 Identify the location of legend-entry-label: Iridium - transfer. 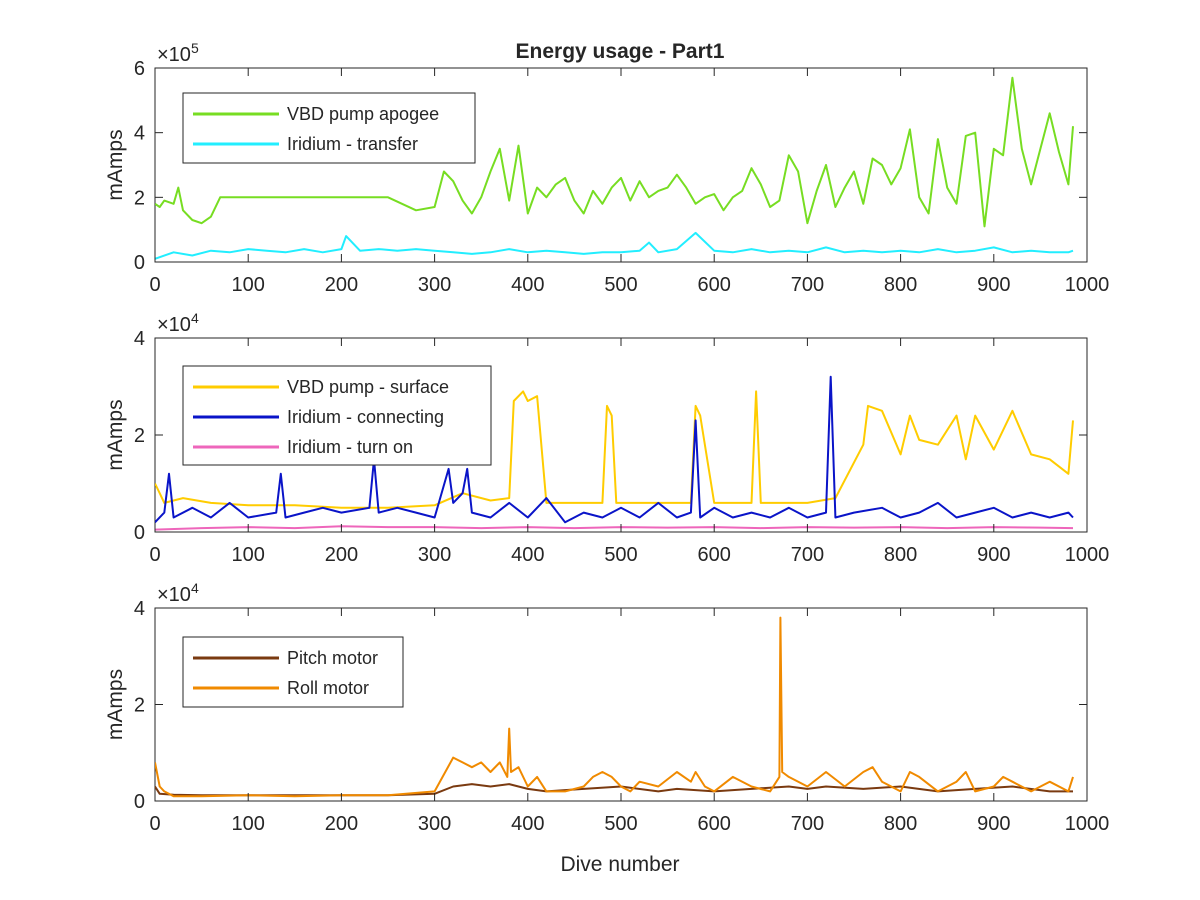
(352, 144).